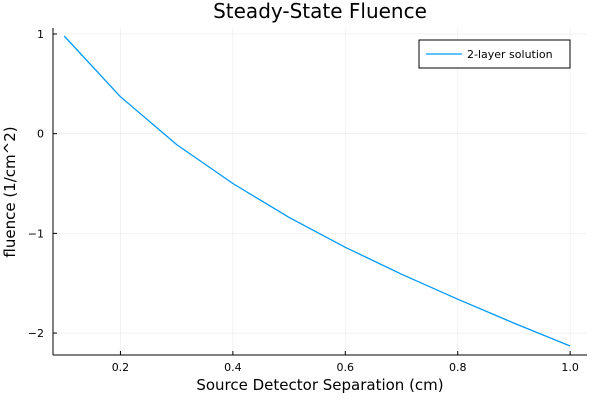 The width and height of the screenshot is (600, 400). What do you see at coordinates (36, 333) in the screenshot?
I see `y-tick-label-0: −2` at bounding box center [36, 333].